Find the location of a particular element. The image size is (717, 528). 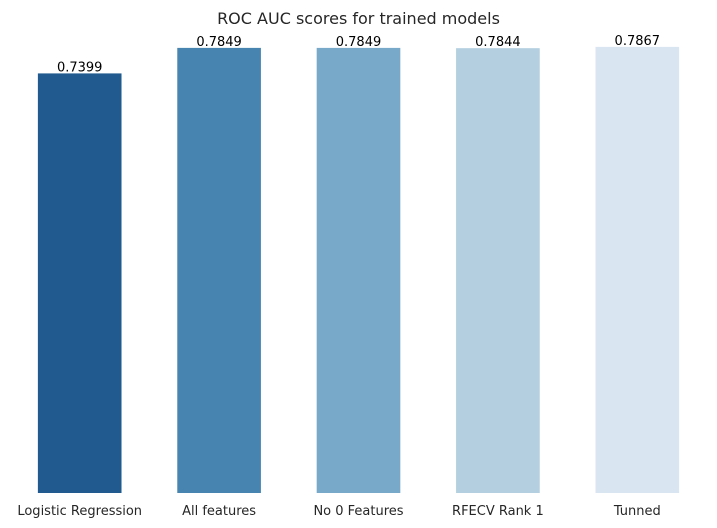

bar-value-label: 0.7867 is located at coordinates (638, 41).